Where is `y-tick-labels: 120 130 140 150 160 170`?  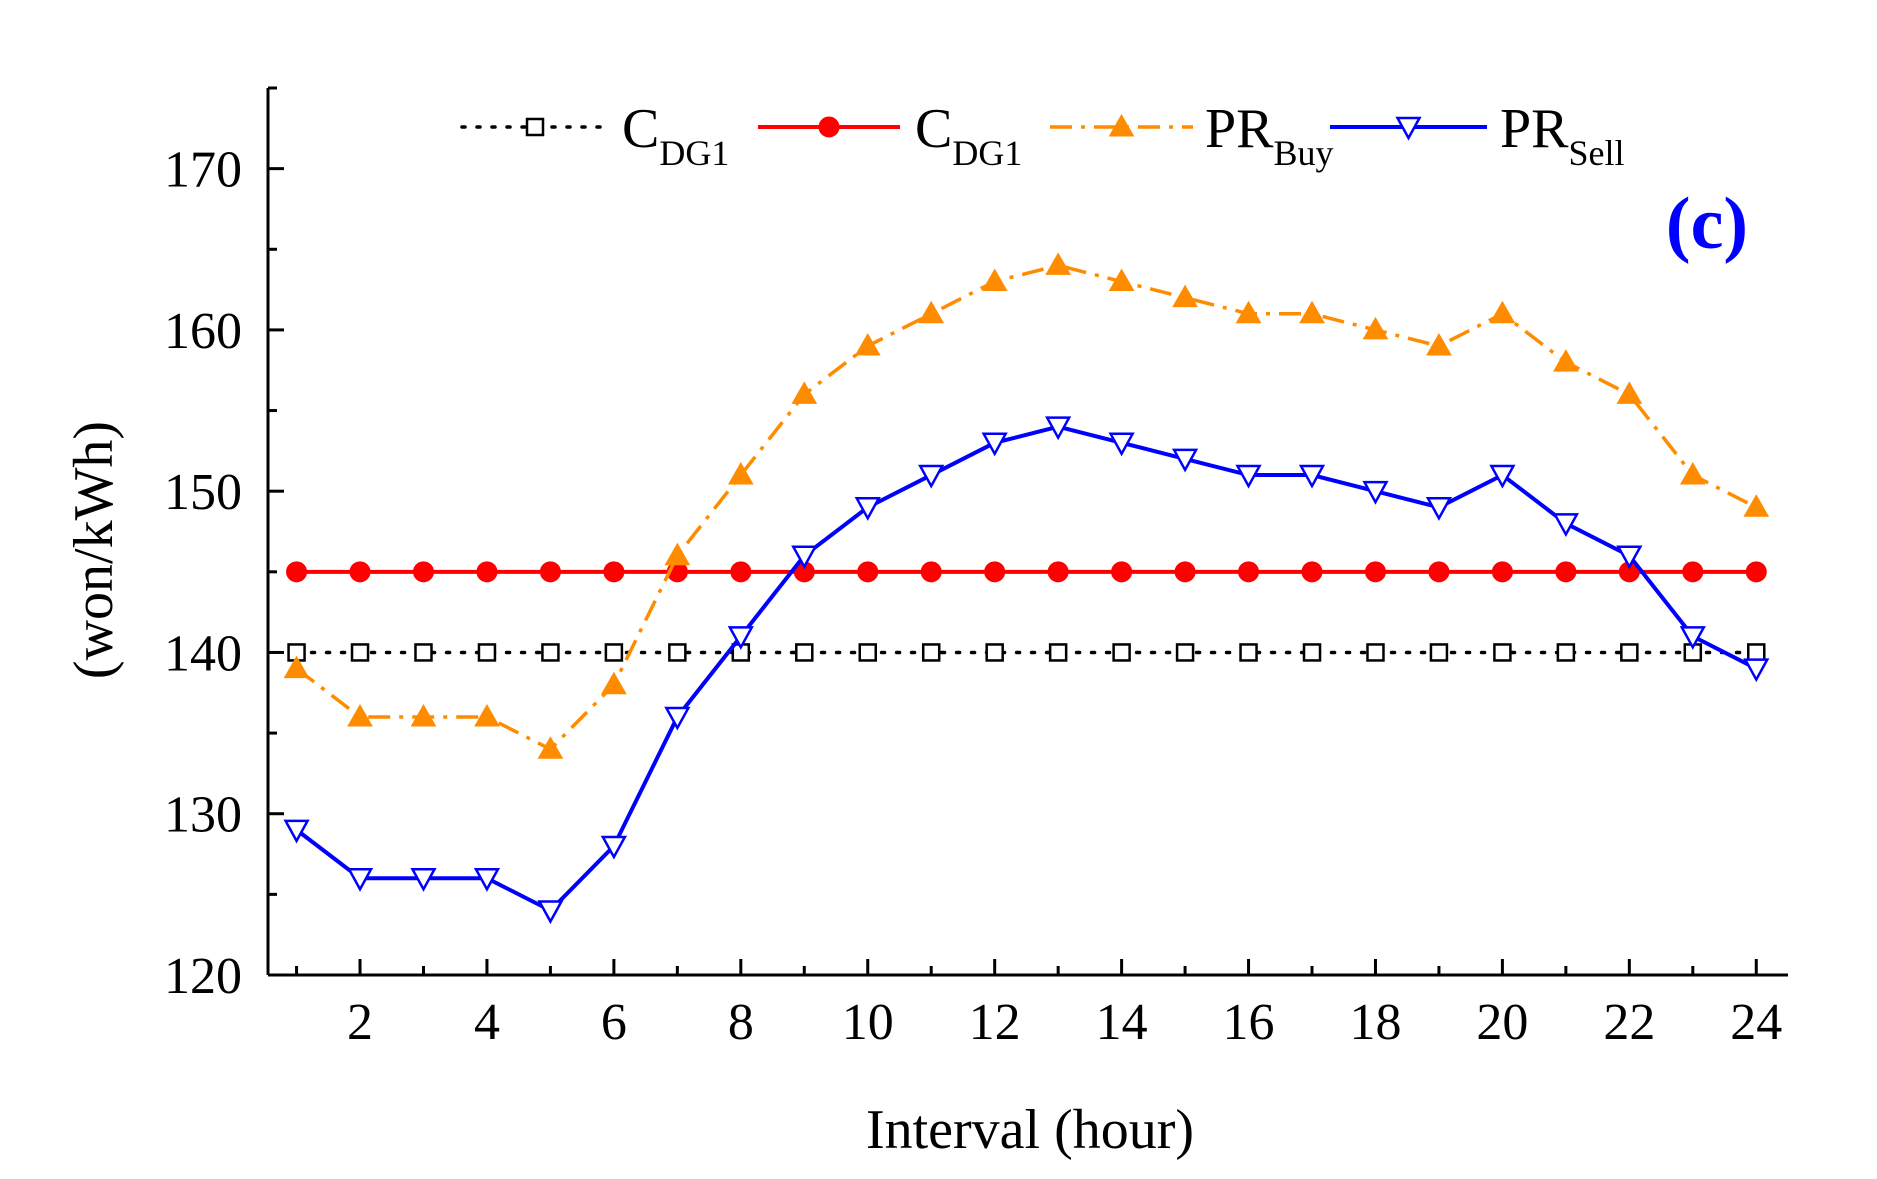 y-tick-labels: 120 130 140 150 160 170 is located at coordinates (203, 573).